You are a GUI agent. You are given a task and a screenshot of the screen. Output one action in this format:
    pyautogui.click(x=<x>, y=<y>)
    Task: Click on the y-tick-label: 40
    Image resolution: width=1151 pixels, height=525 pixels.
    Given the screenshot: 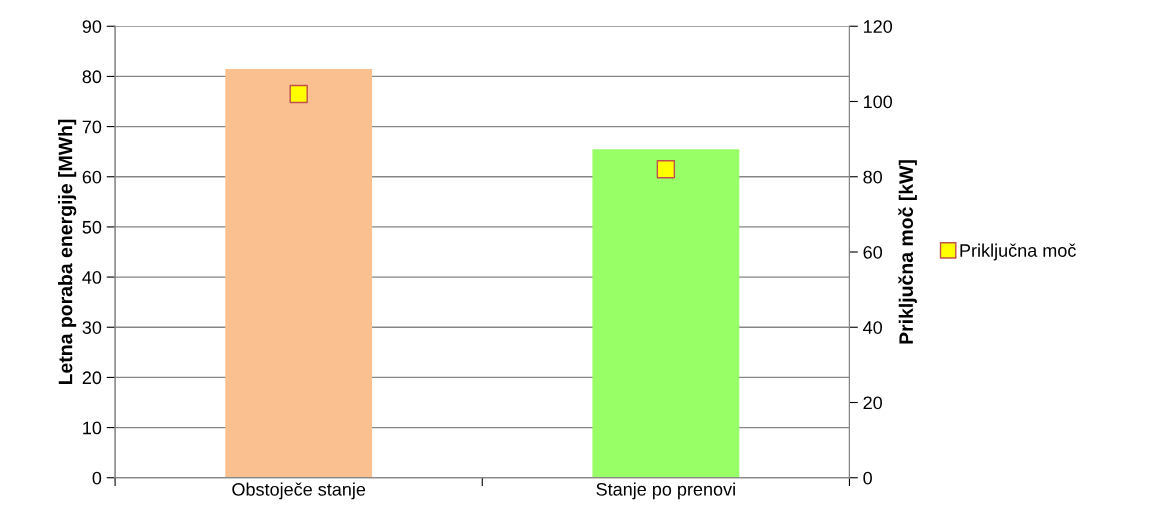 What is the action you would take?
    pyautogui.click(x=92, y=277)
    